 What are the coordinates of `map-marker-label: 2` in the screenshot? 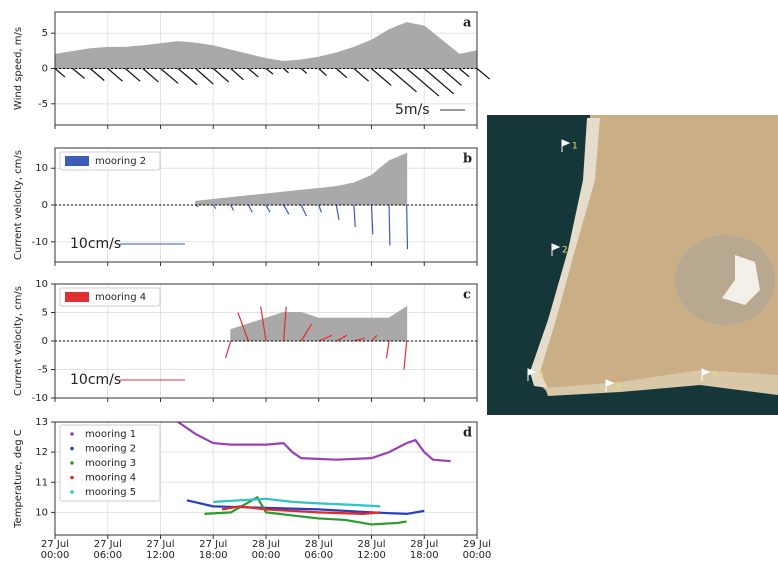 It's located at (565, 251).